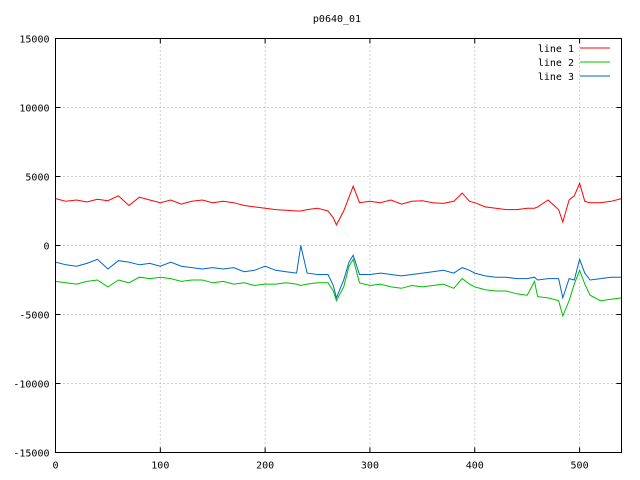 The image size is (640, 480). I want to click on x-tick-label: 300, so click(370, 466).